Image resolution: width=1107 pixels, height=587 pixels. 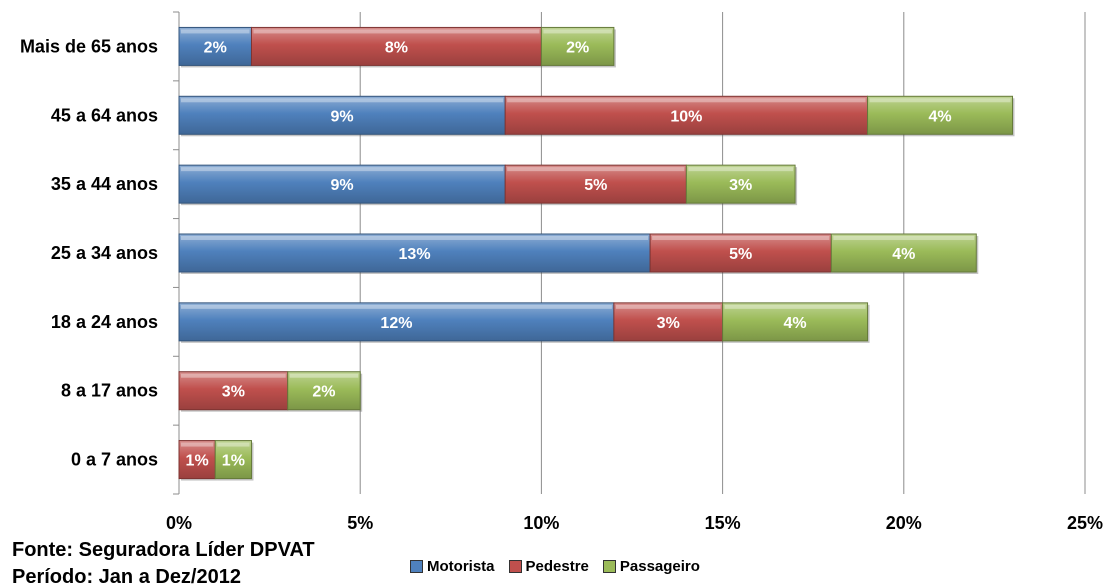 I want to click on data-label: 13%, so click(x=415, y=254).